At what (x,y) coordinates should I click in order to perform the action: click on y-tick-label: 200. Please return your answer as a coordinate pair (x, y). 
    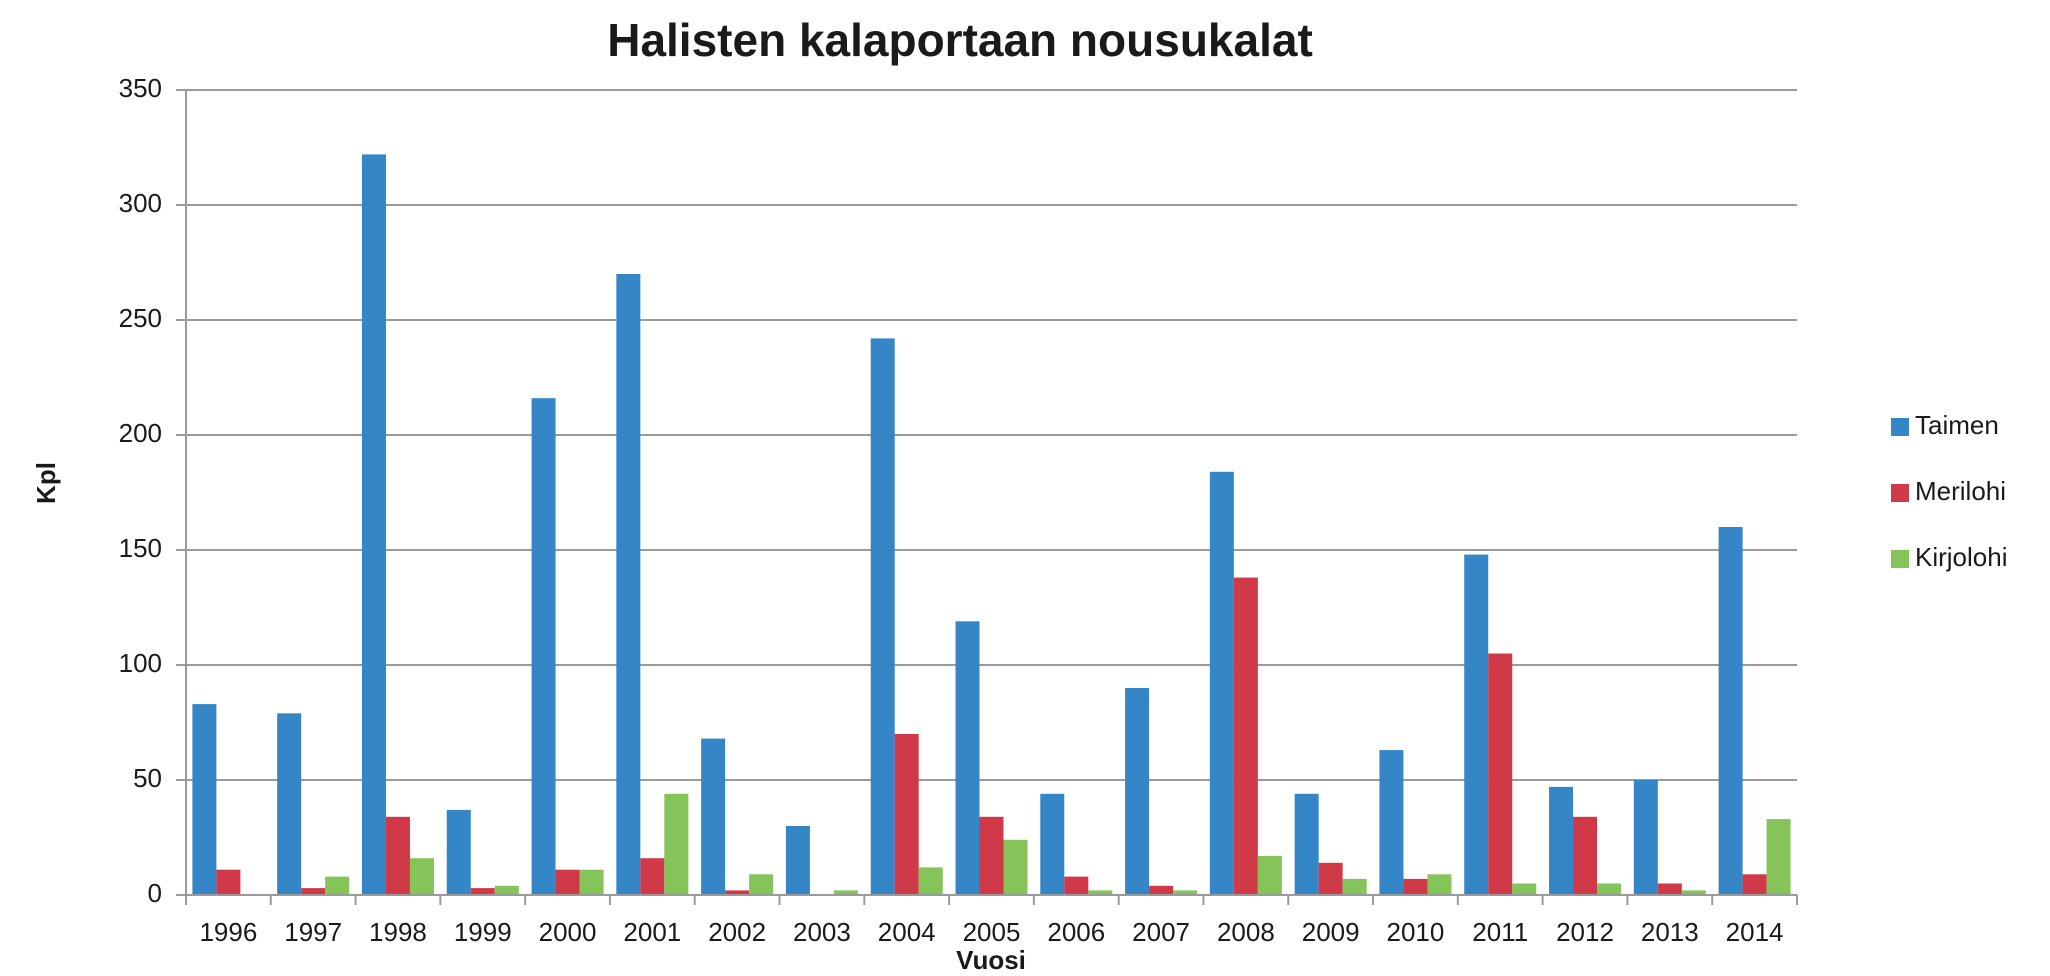
    Looking at the image, I should click on (140, 433).